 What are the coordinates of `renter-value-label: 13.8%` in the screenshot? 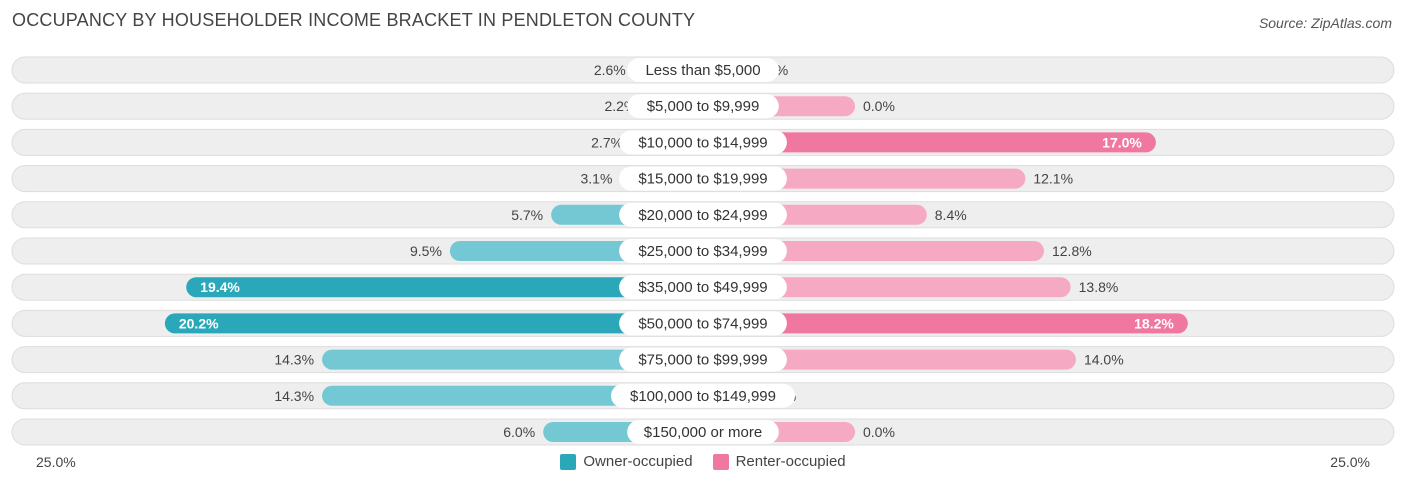 It's located at (1099, 287).